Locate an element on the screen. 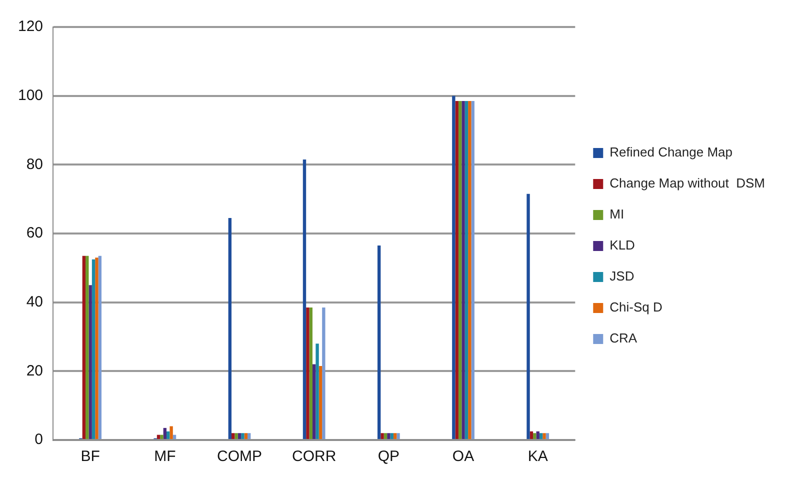  x-tick-label: KA is located at coordinates (538, 457).